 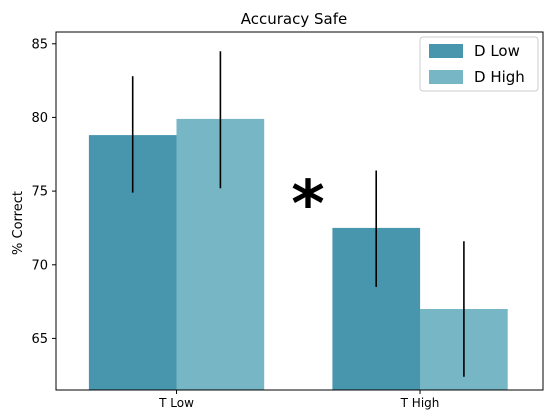 I want to click on legend-label-d-high: D High, so click(x=499, y=77).